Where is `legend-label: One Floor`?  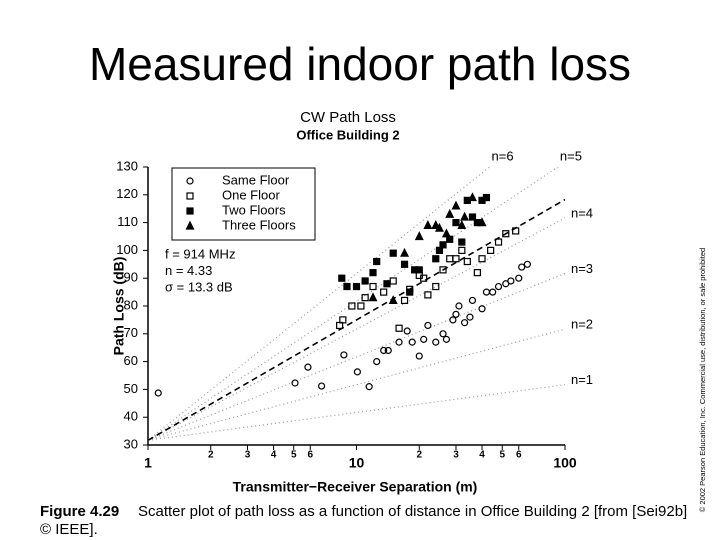
legend-label: One Floor is located at coordinates (251, 194).